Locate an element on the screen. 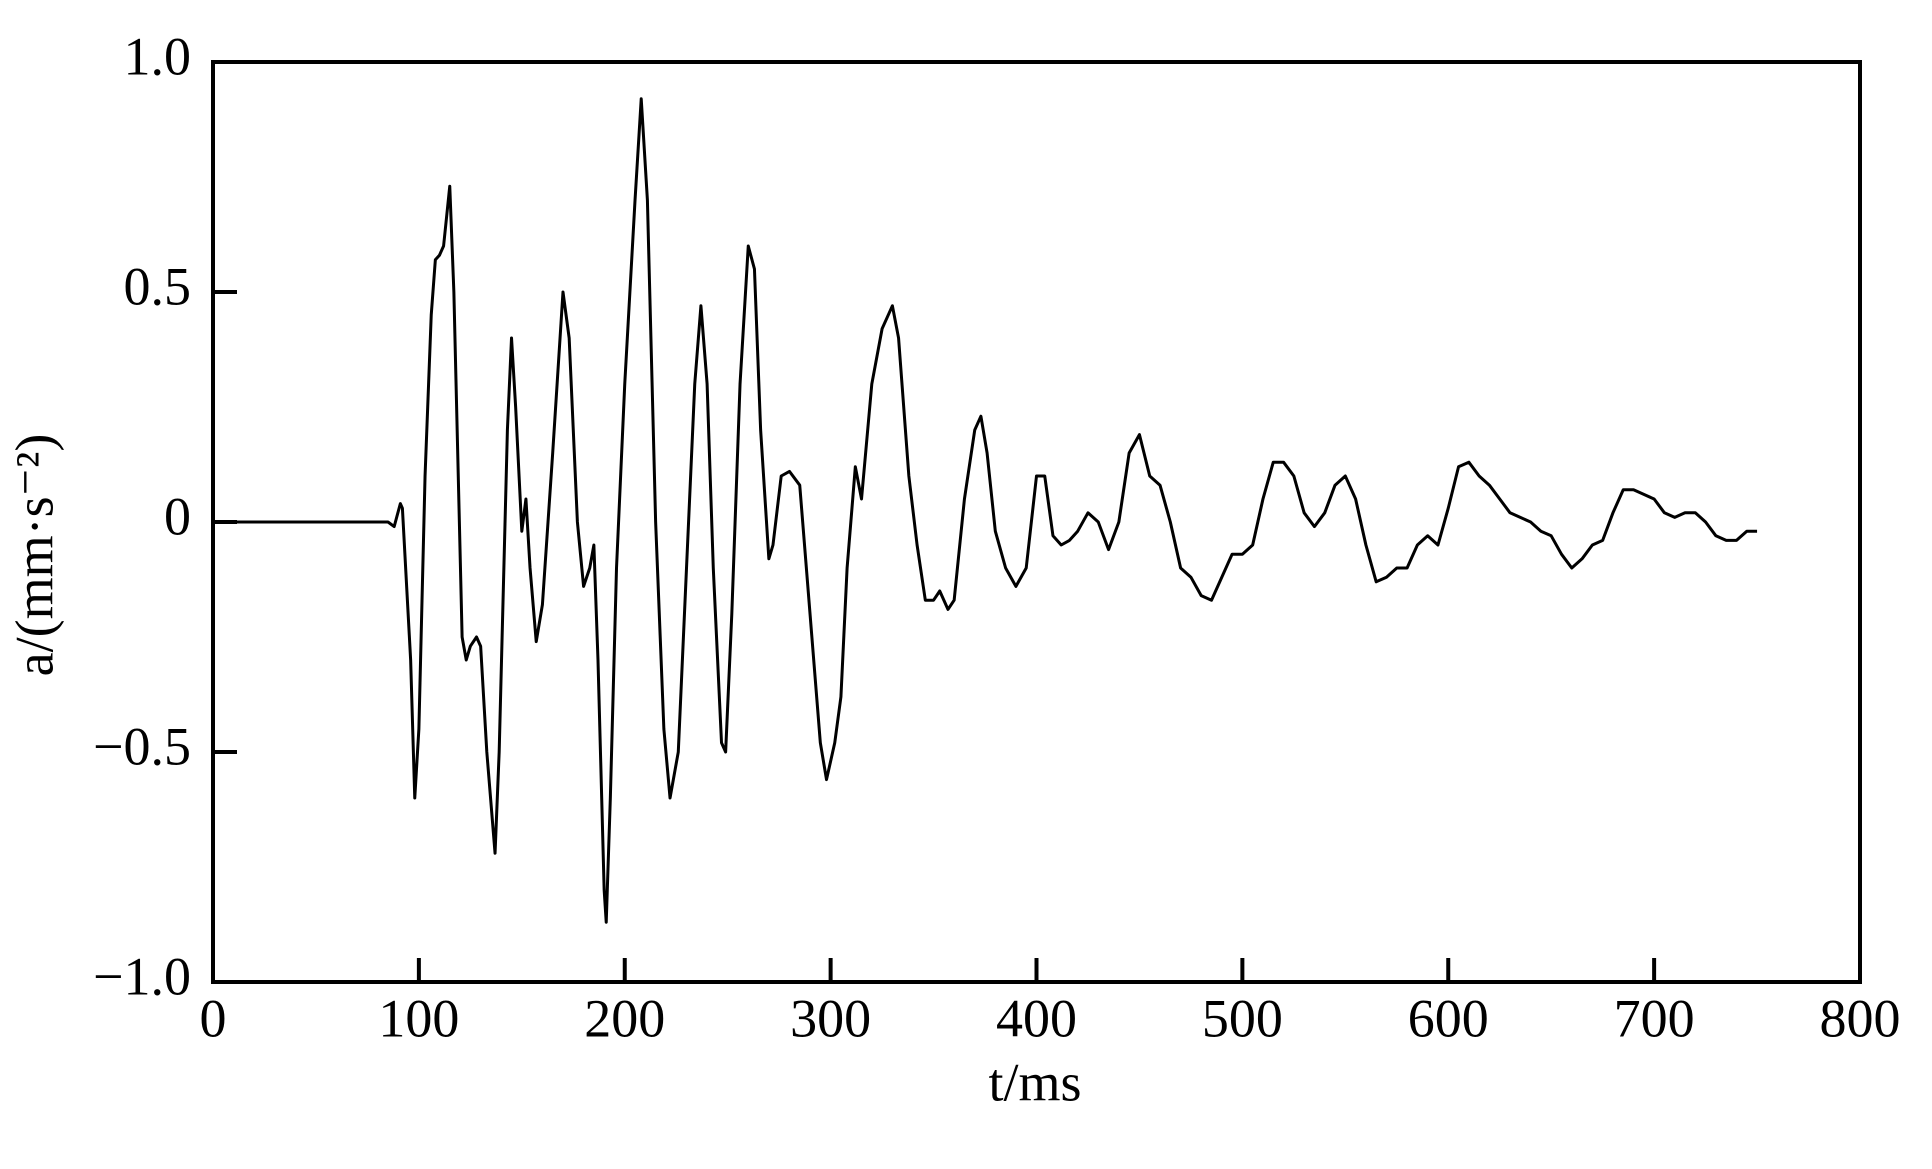 The width and height of the screenshot is (1932, 1169). x-tick-label: 200 is located at coordinates (624, 1018).